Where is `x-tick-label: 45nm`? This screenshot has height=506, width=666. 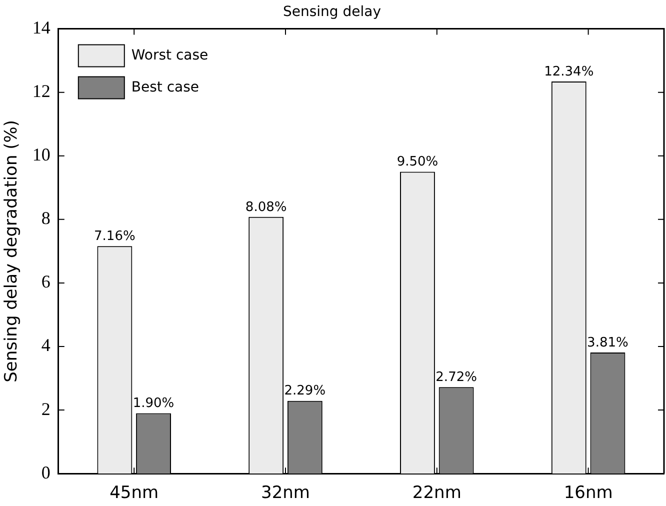
x-tick-label: 45nm is located at coordinates (134, 493).